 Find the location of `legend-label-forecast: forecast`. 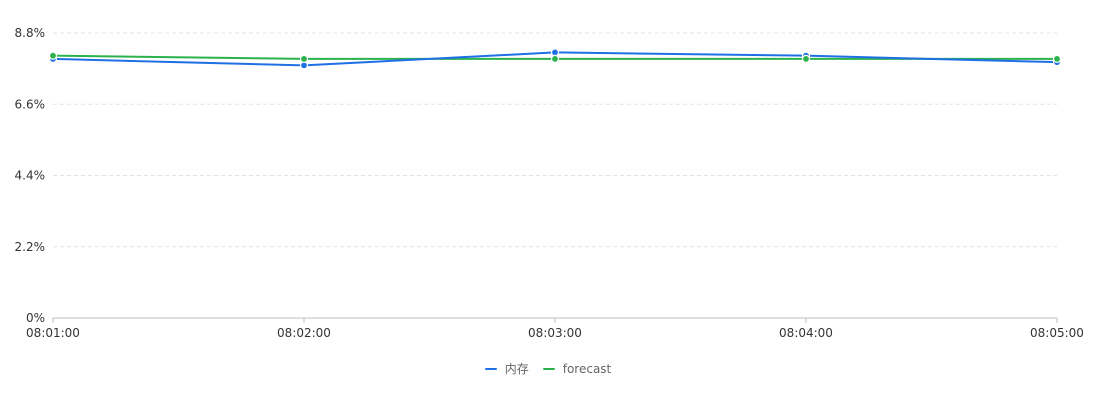

legend-label-forecast: forecast is located at coordinates (587, 368).